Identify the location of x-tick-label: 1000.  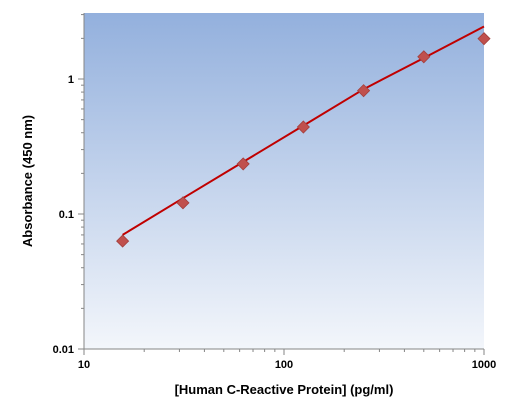
(484, 365).